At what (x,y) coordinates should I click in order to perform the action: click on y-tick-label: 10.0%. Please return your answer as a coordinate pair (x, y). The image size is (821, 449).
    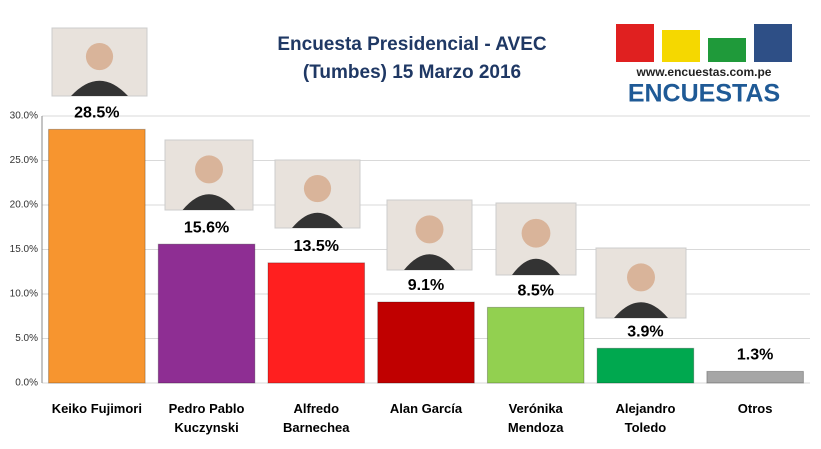
    Looking at the image, I should click on (24, 294).